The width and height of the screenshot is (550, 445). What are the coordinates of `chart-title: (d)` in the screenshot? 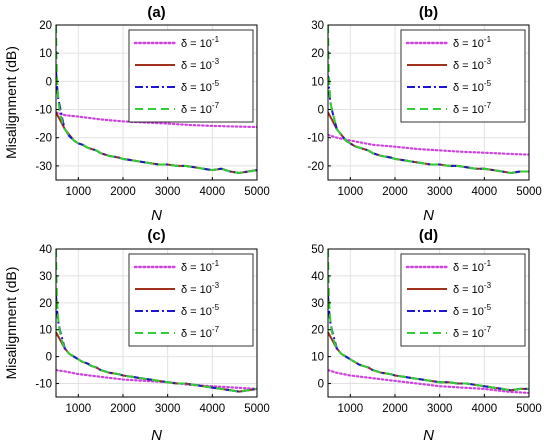 It's located at (428, 235).